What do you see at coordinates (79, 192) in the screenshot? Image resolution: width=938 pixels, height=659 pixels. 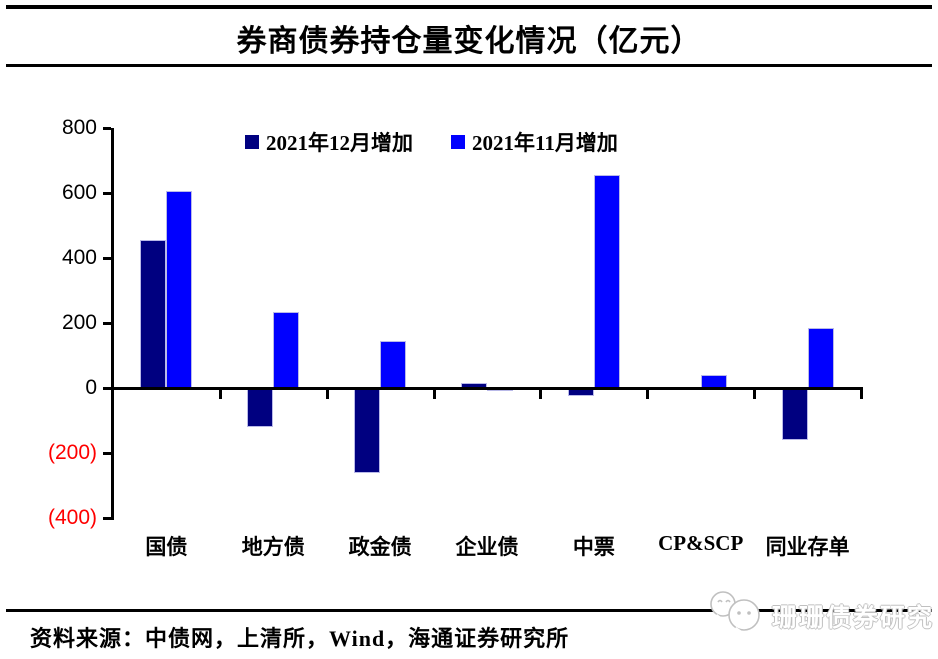 I see `y-axis-label: 600` at bounding box center [79, 192].